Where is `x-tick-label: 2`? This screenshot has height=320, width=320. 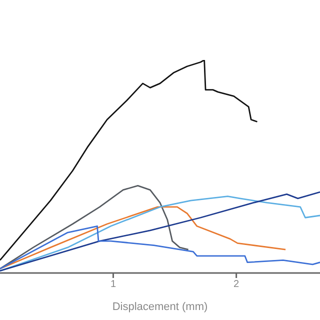
x-tick-label: 2 is located at coordinates (237, 284).